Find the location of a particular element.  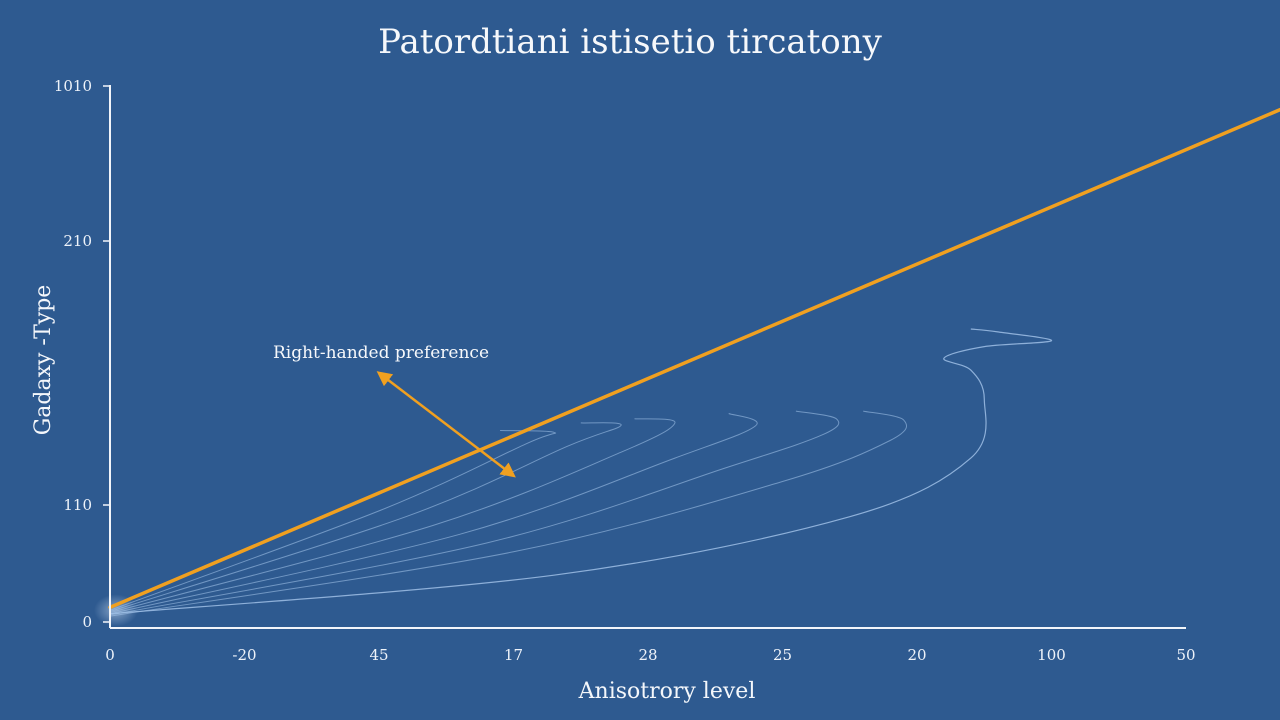

x-tick-label: 0 is located at coordinates (110, 655).